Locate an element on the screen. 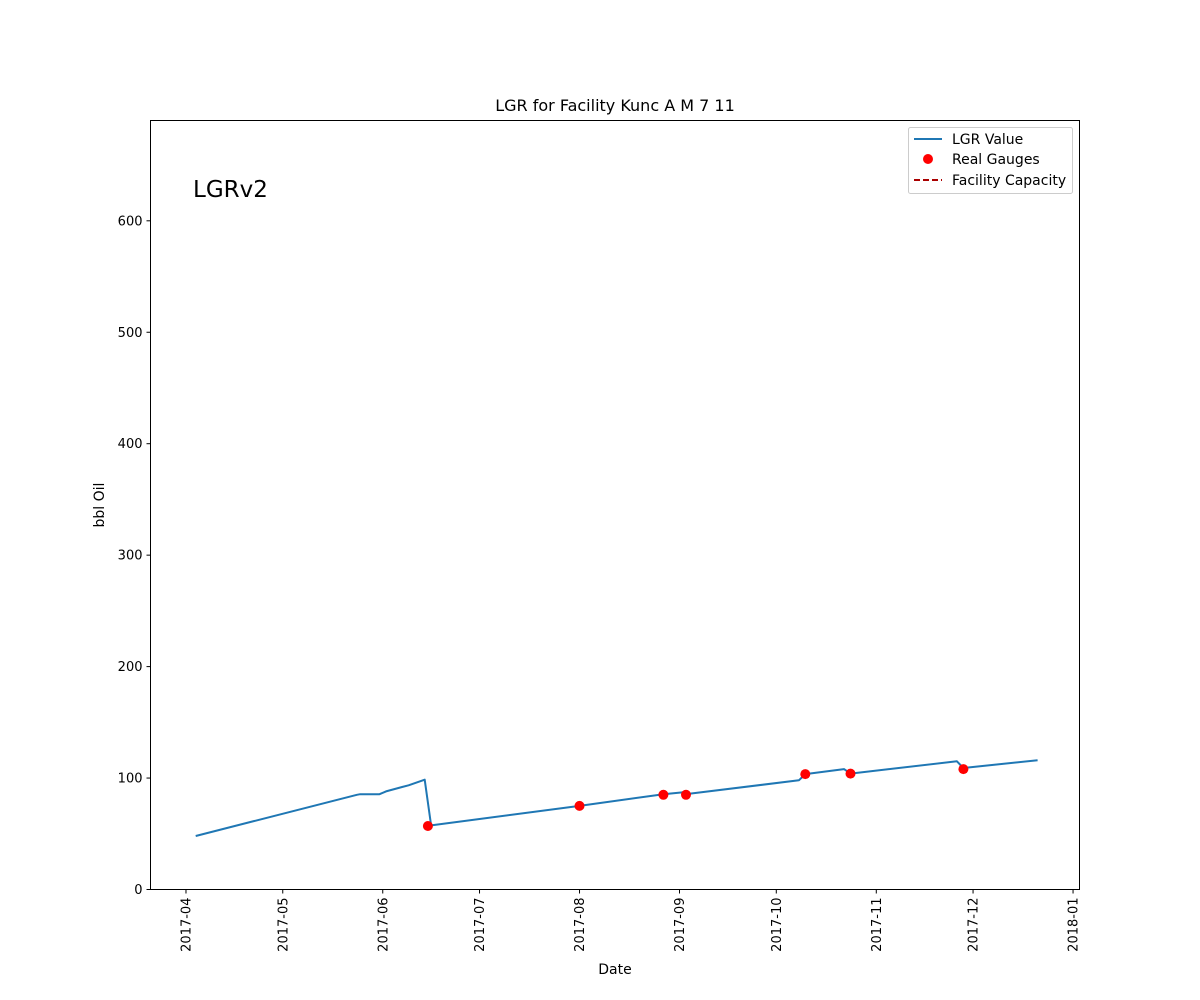  x-tick-label: 2017-07 is located at coordinates (480, 925).